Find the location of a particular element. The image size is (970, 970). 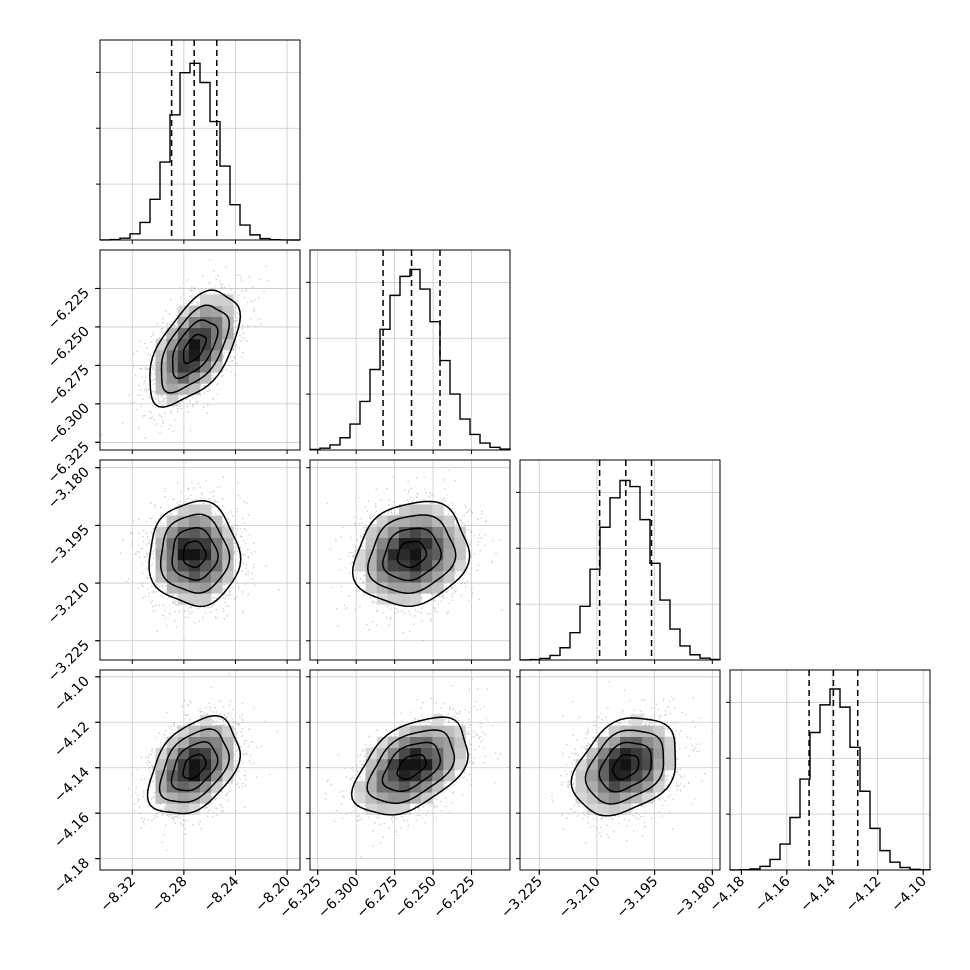

density-group is located at coordinates (199, 558).